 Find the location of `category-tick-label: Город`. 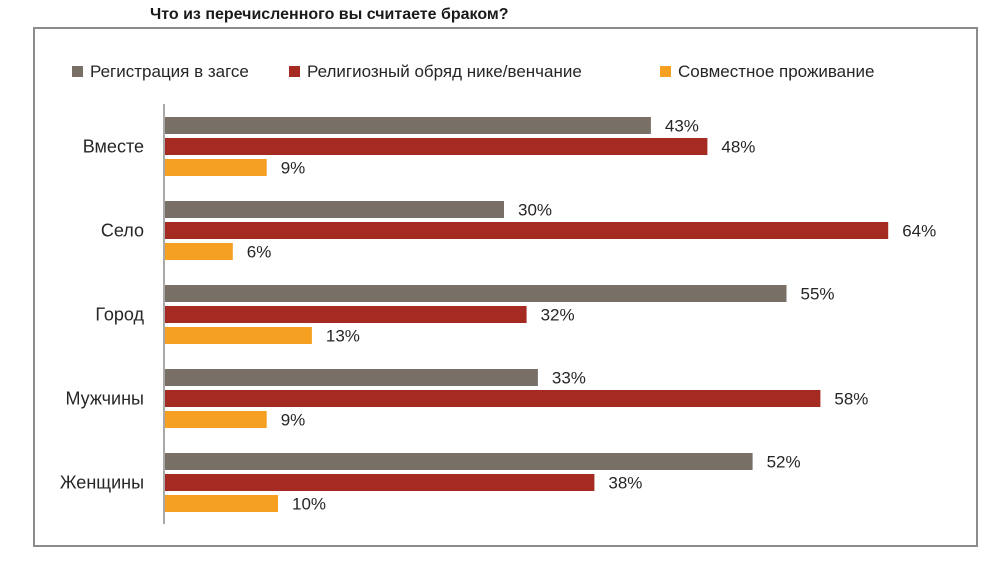

category-tick-label: Город is located at coordinates (119, 315).